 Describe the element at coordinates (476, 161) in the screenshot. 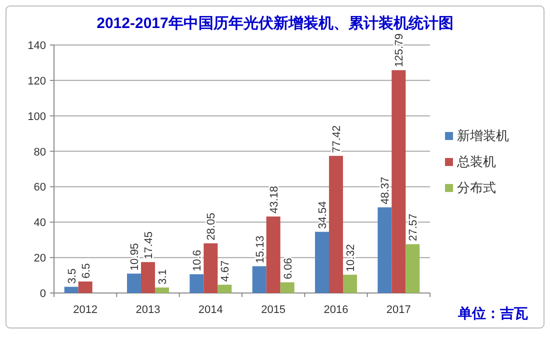

I see `legend-label: 总装机` at that location.